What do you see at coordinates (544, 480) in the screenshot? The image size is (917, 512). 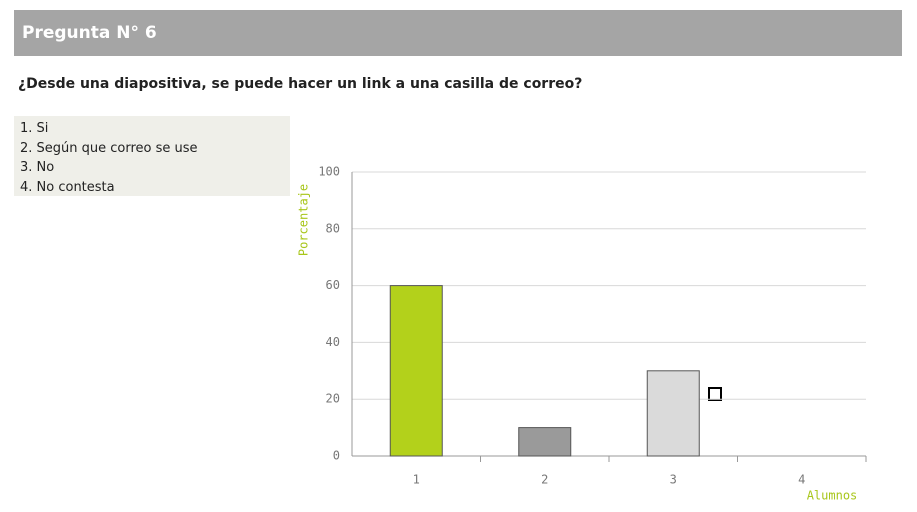 I see `x-tick-label: 2` at bounding box center [544, 480].